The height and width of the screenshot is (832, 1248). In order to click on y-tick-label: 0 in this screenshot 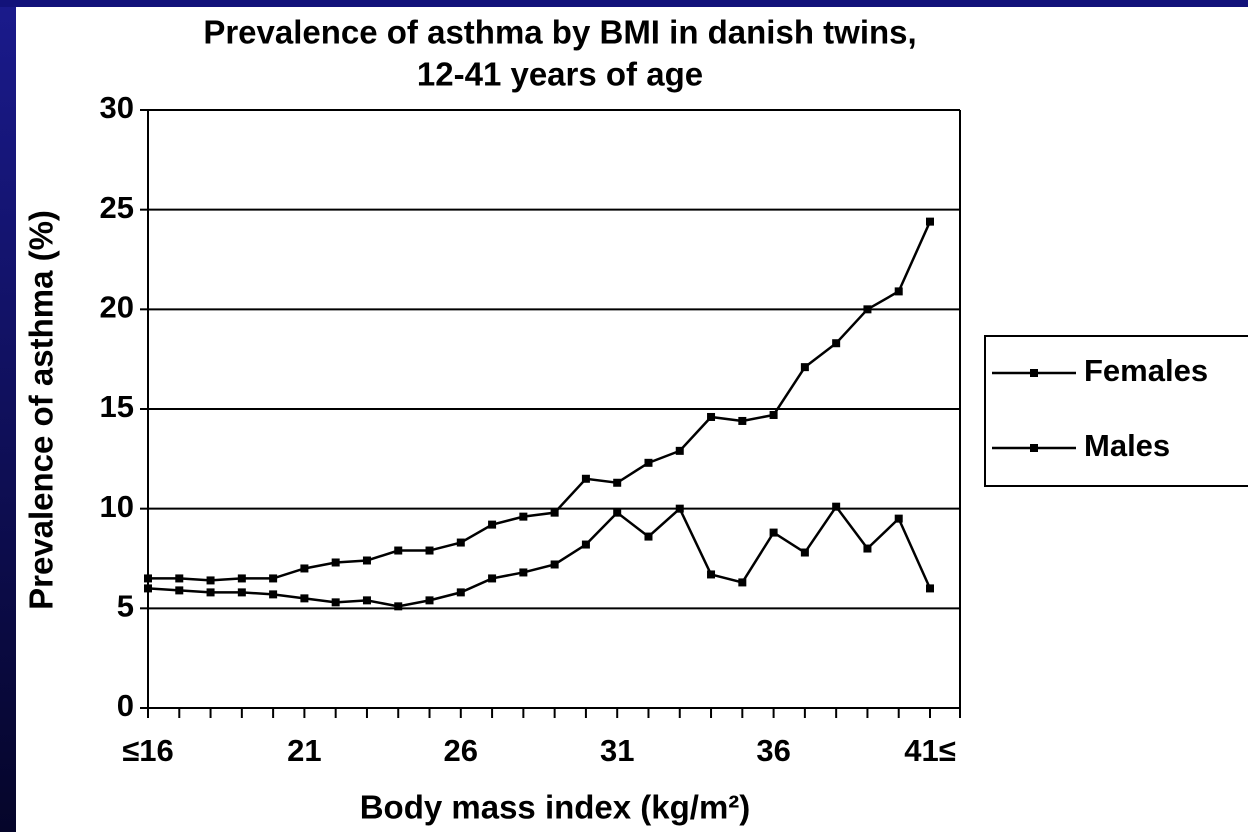, I will do `click(125, 705)`.